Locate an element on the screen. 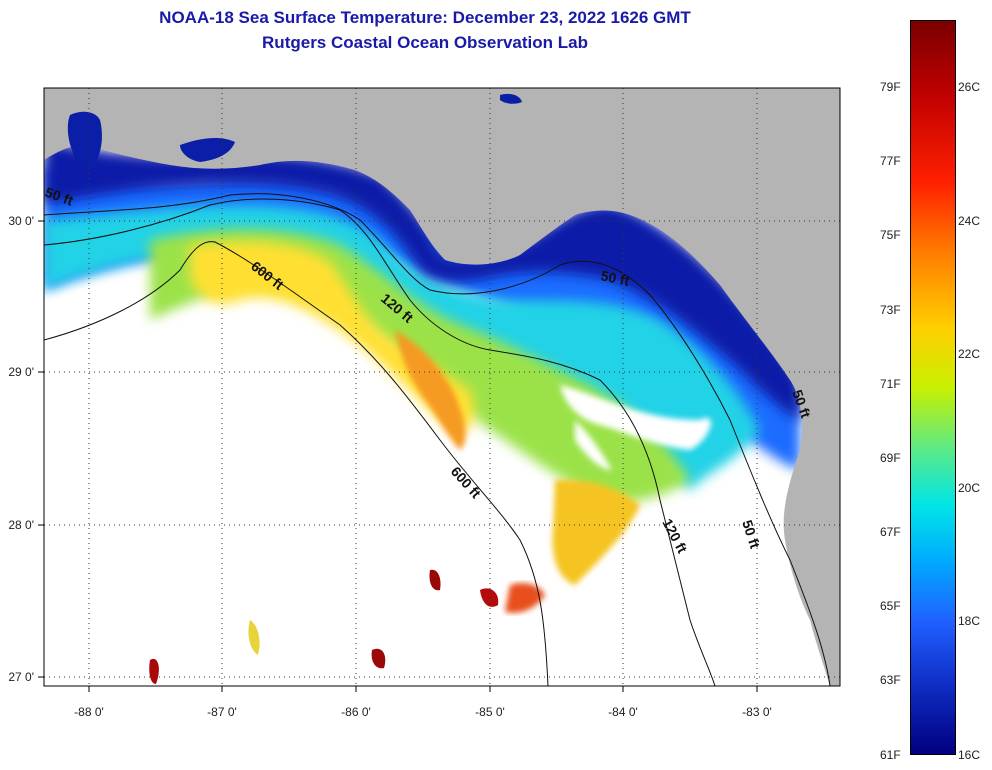  colorbar-f-label: 63F is located at coordinates (890, 680).